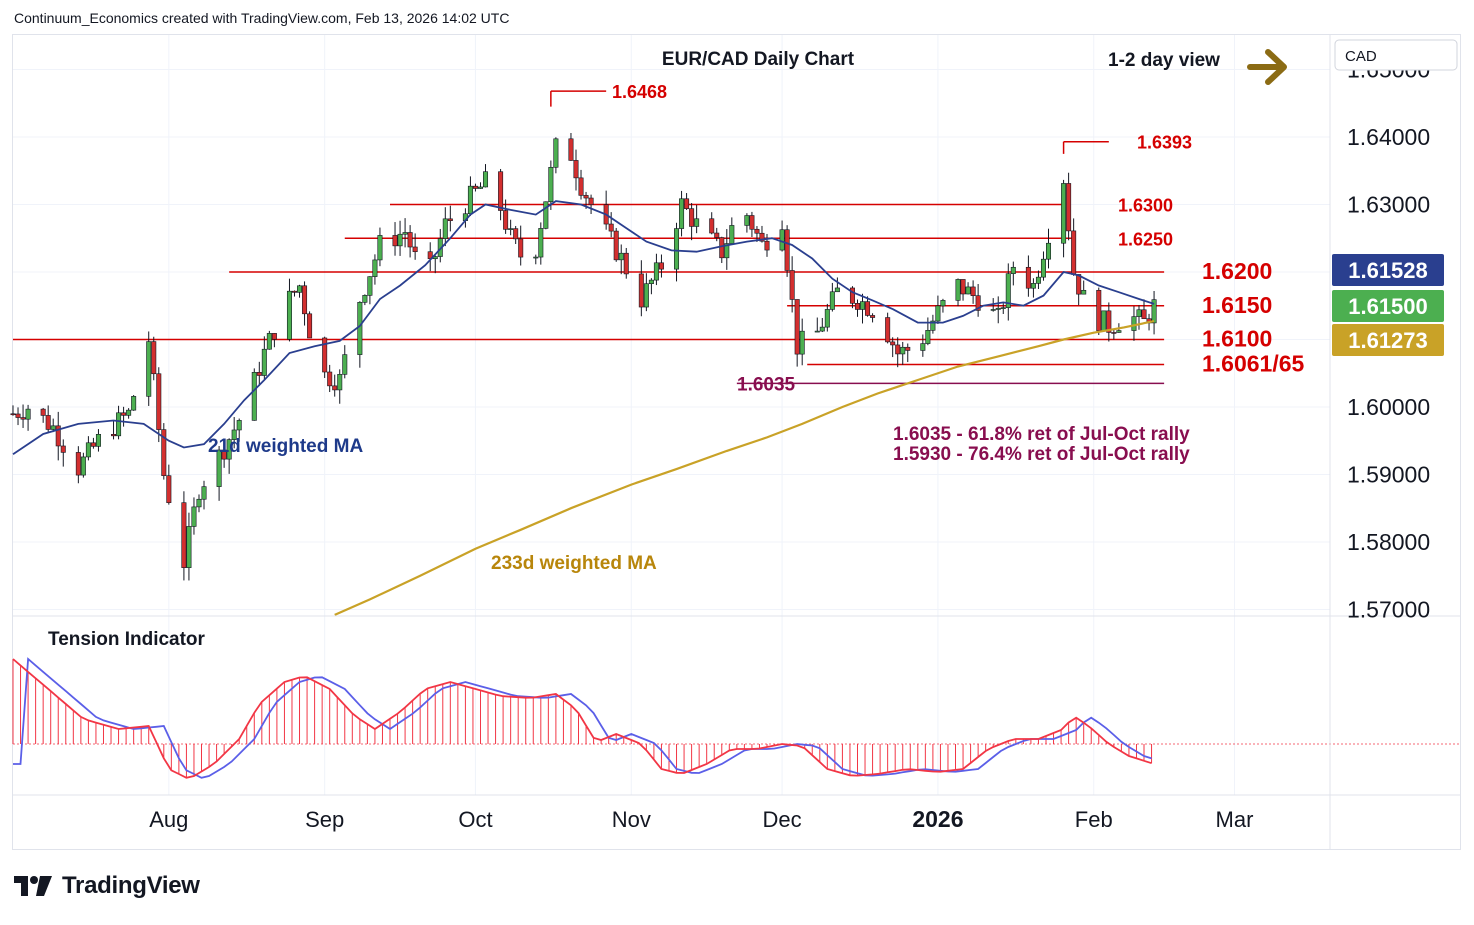 Image resolution: width=1474 pixels, height=925 pixels. I want to click on level-label: 1.6468, so click(639, 92).